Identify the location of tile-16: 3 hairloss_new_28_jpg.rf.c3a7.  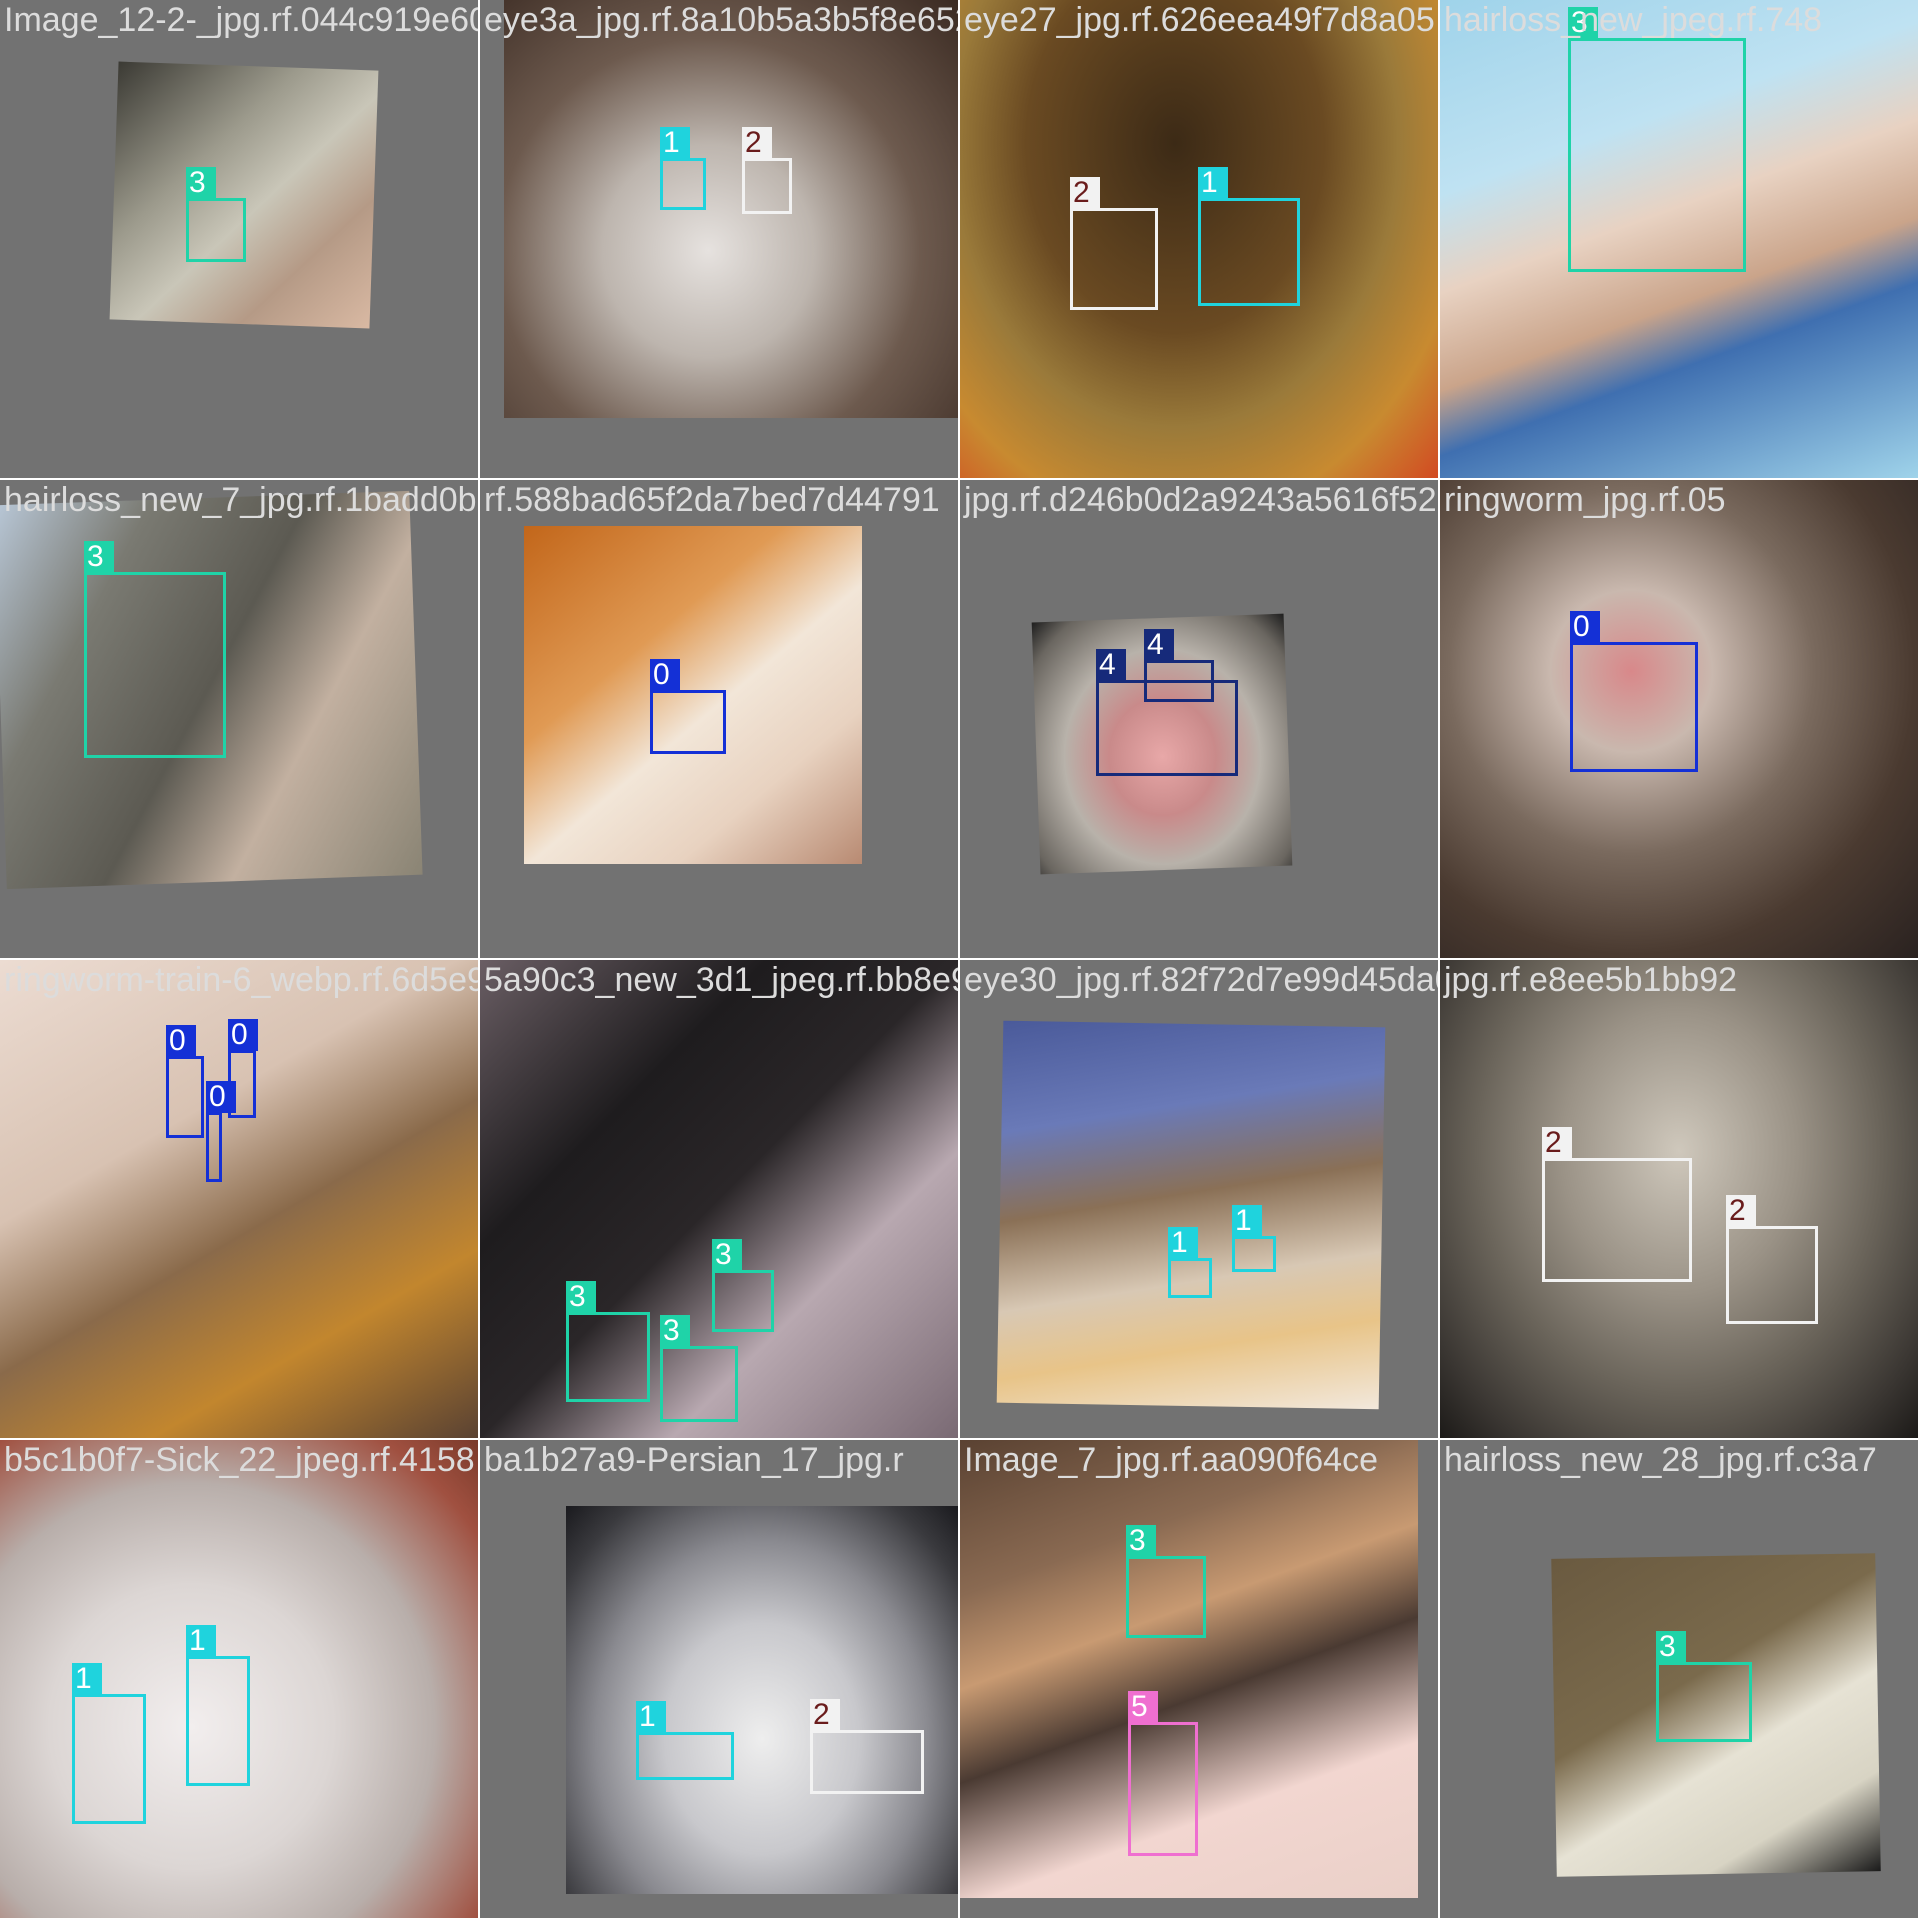
(1679, 1679).